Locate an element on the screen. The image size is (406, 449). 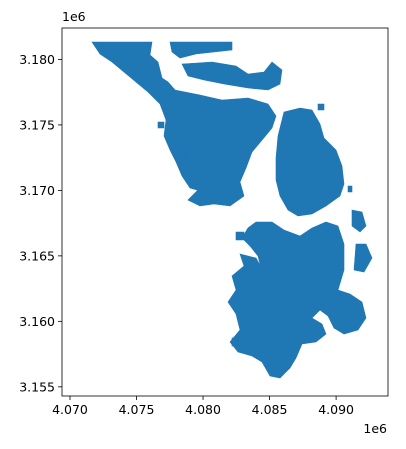
x-tick-label: 4.070 is located at coordinates (70, 409).